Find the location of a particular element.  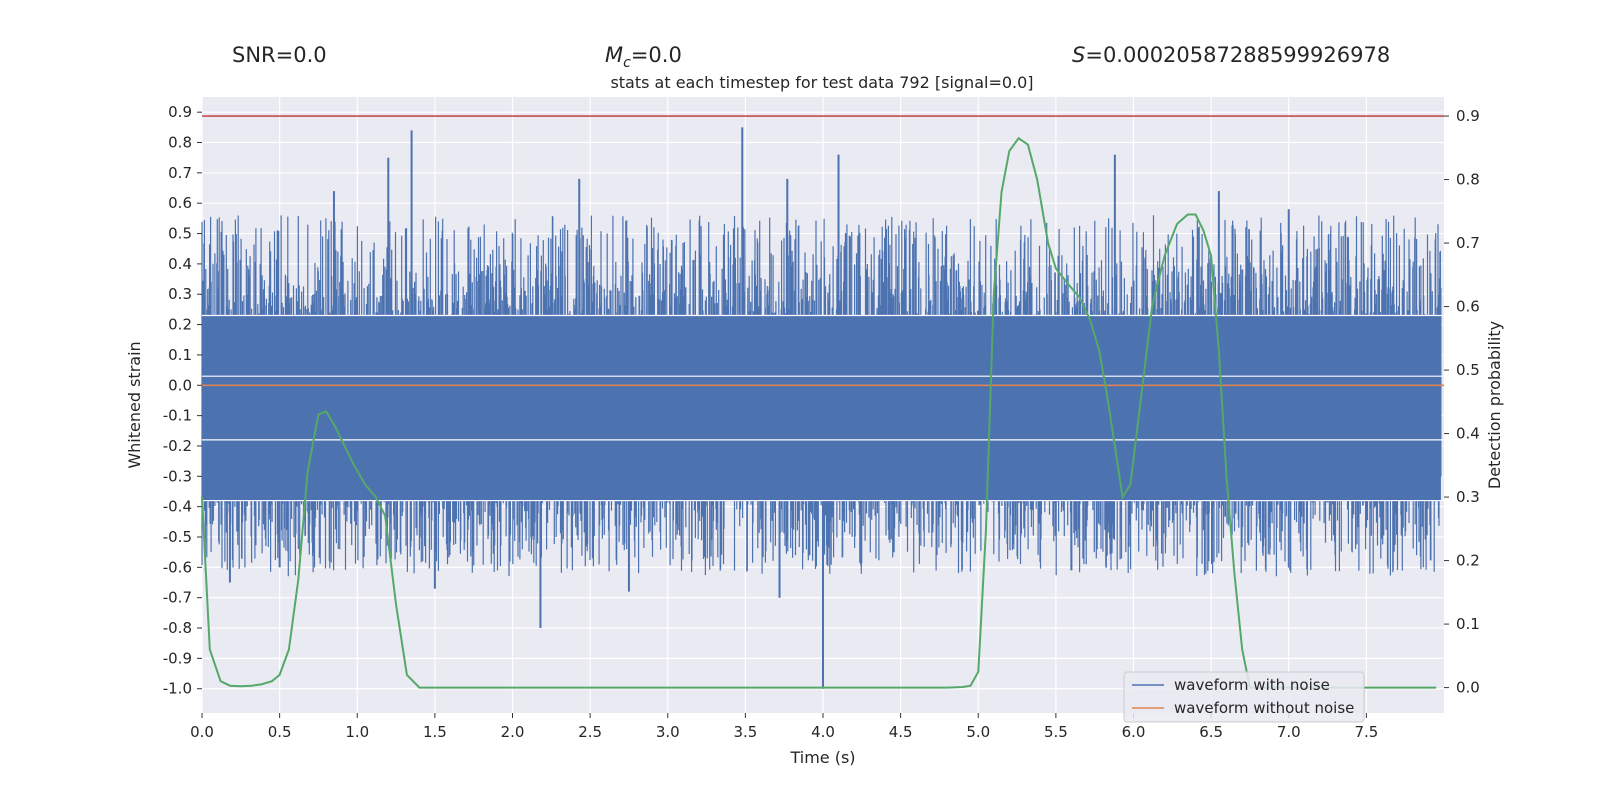

y-right-tick-label: 0.4 is located at coordinates (1468, 434).